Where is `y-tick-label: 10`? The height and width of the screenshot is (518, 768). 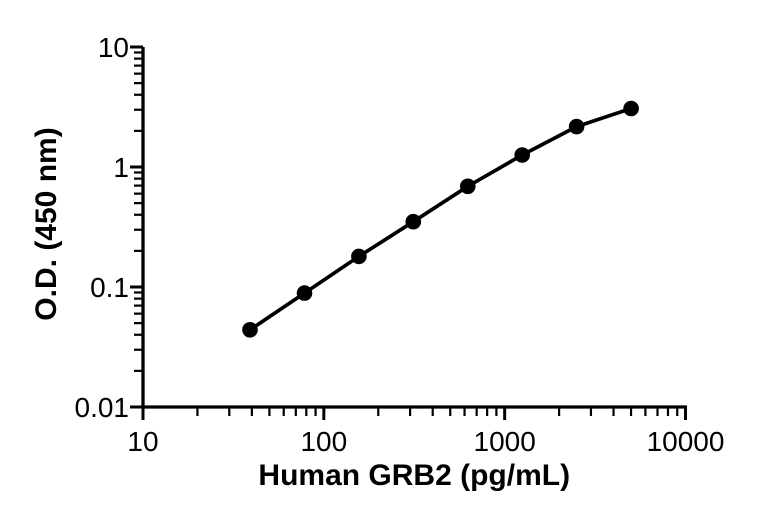
y-tick-label: 10 is located at coordinates (113, 47).